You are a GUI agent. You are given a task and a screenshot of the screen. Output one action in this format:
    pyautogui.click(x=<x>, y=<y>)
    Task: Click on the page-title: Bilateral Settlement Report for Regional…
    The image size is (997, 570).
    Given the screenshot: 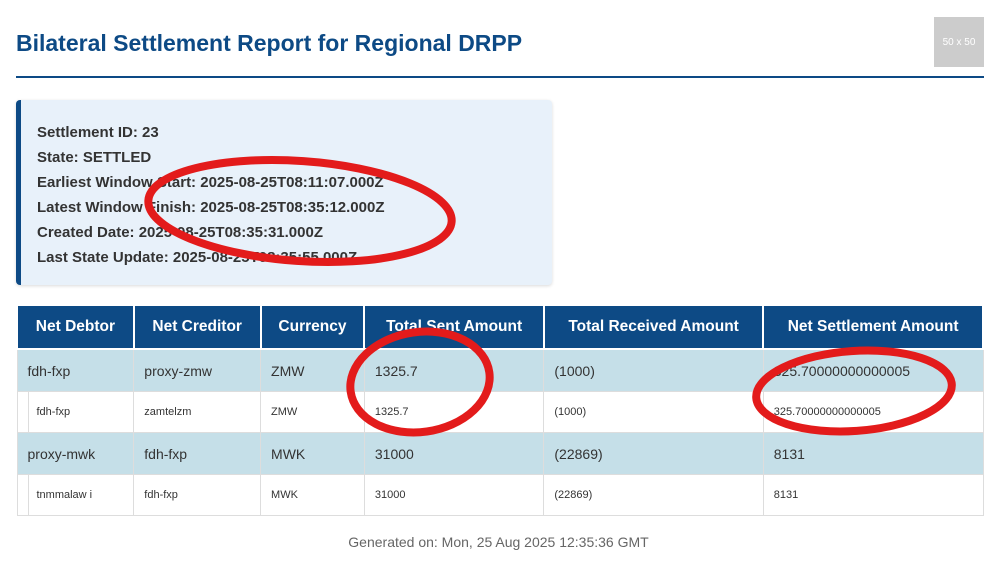 What is the action you would take?
    pyautogui.click(x=269, y=43)
    